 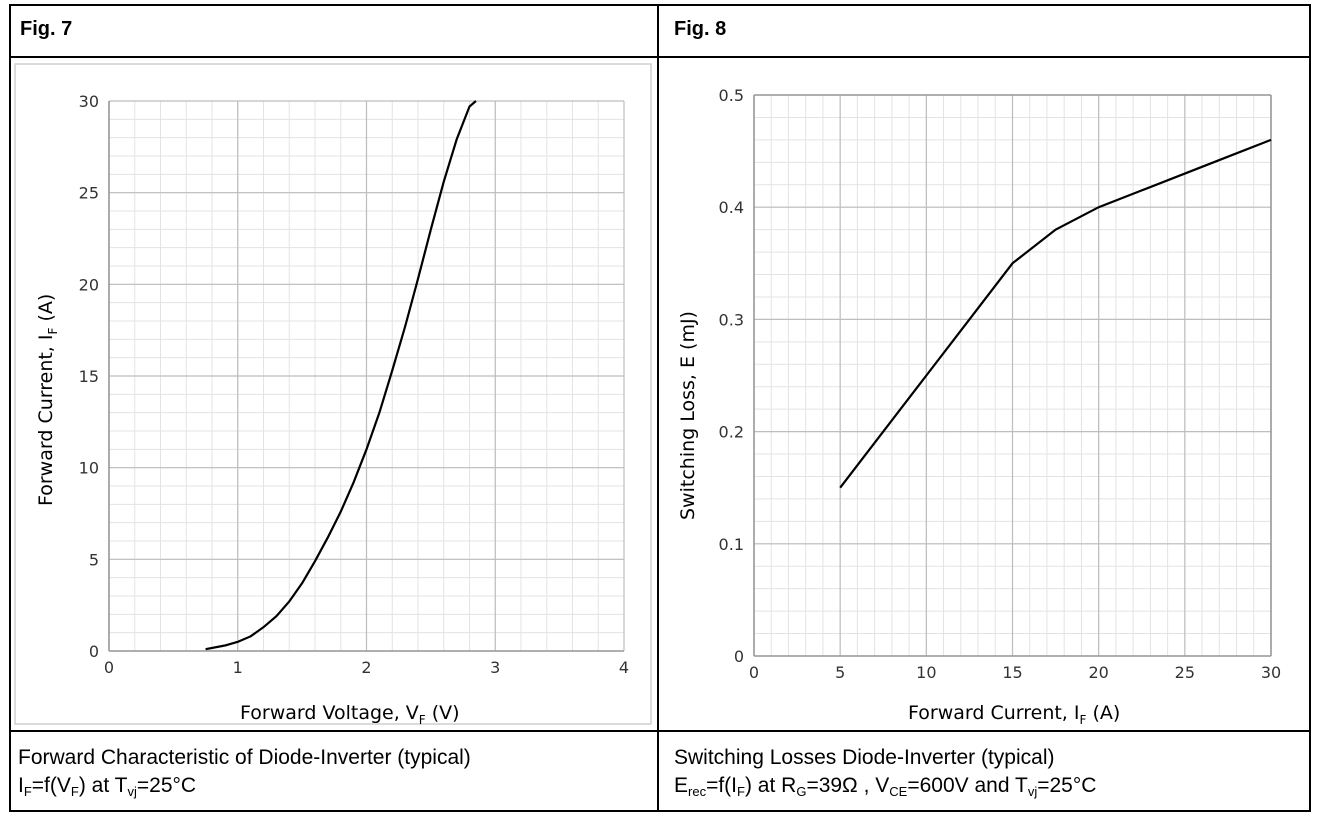 What do you see at coordinates (46, 29) in the screenshot?
I see `fig7-label: Fig. 7` at bounding box center [46, 29].